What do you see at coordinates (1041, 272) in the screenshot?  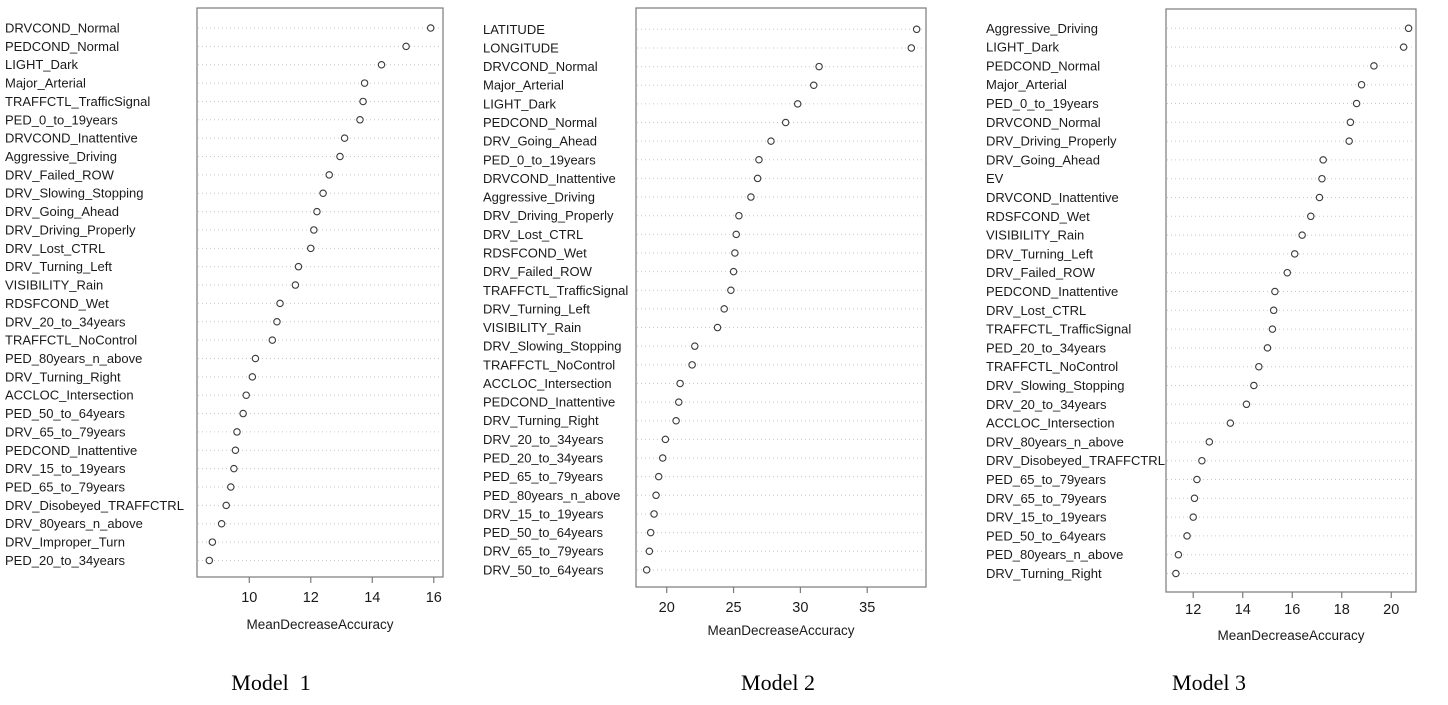 I see `y-axis-label: DRV_Failed_ROW` at bounding box center [1041, 272].